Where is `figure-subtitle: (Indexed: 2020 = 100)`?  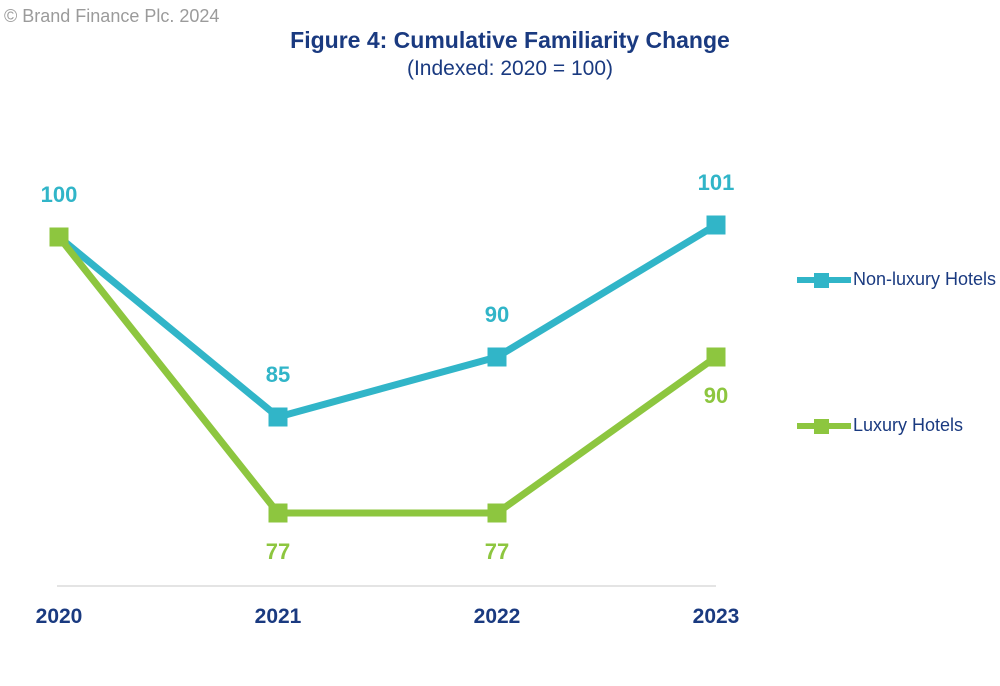
figure-subtitle: (Indexed: 2020 = 100) is located at coordinates (510, 68).